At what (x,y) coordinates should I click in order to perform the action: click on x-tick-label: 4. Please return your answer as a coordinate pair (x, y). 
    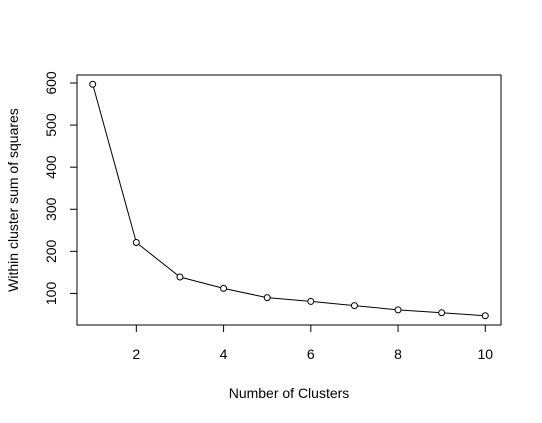
    Looking at the image, I should click on (224, 354).